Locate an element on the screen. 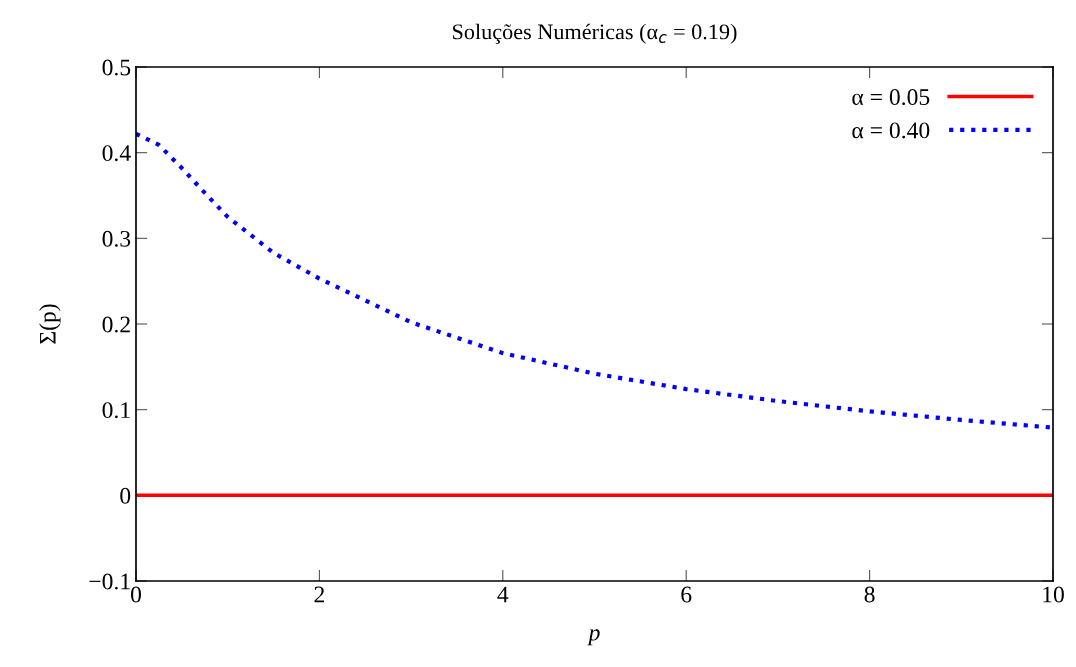 The image size is (1076, 667). y-tick-label: 0 is located at coordinates (125, 495).